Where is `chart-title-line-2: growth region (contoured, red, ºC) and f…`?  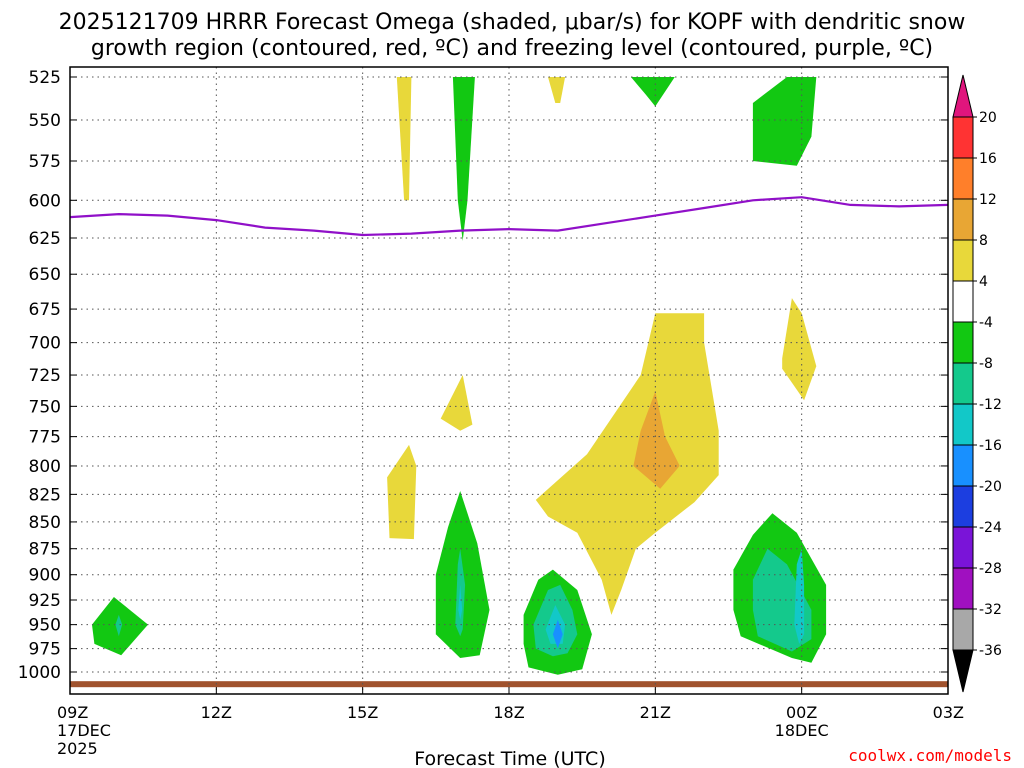
chart-title-line-2: growth region (contoured, red, ºC) and f… is located at coordinates (512, 48).